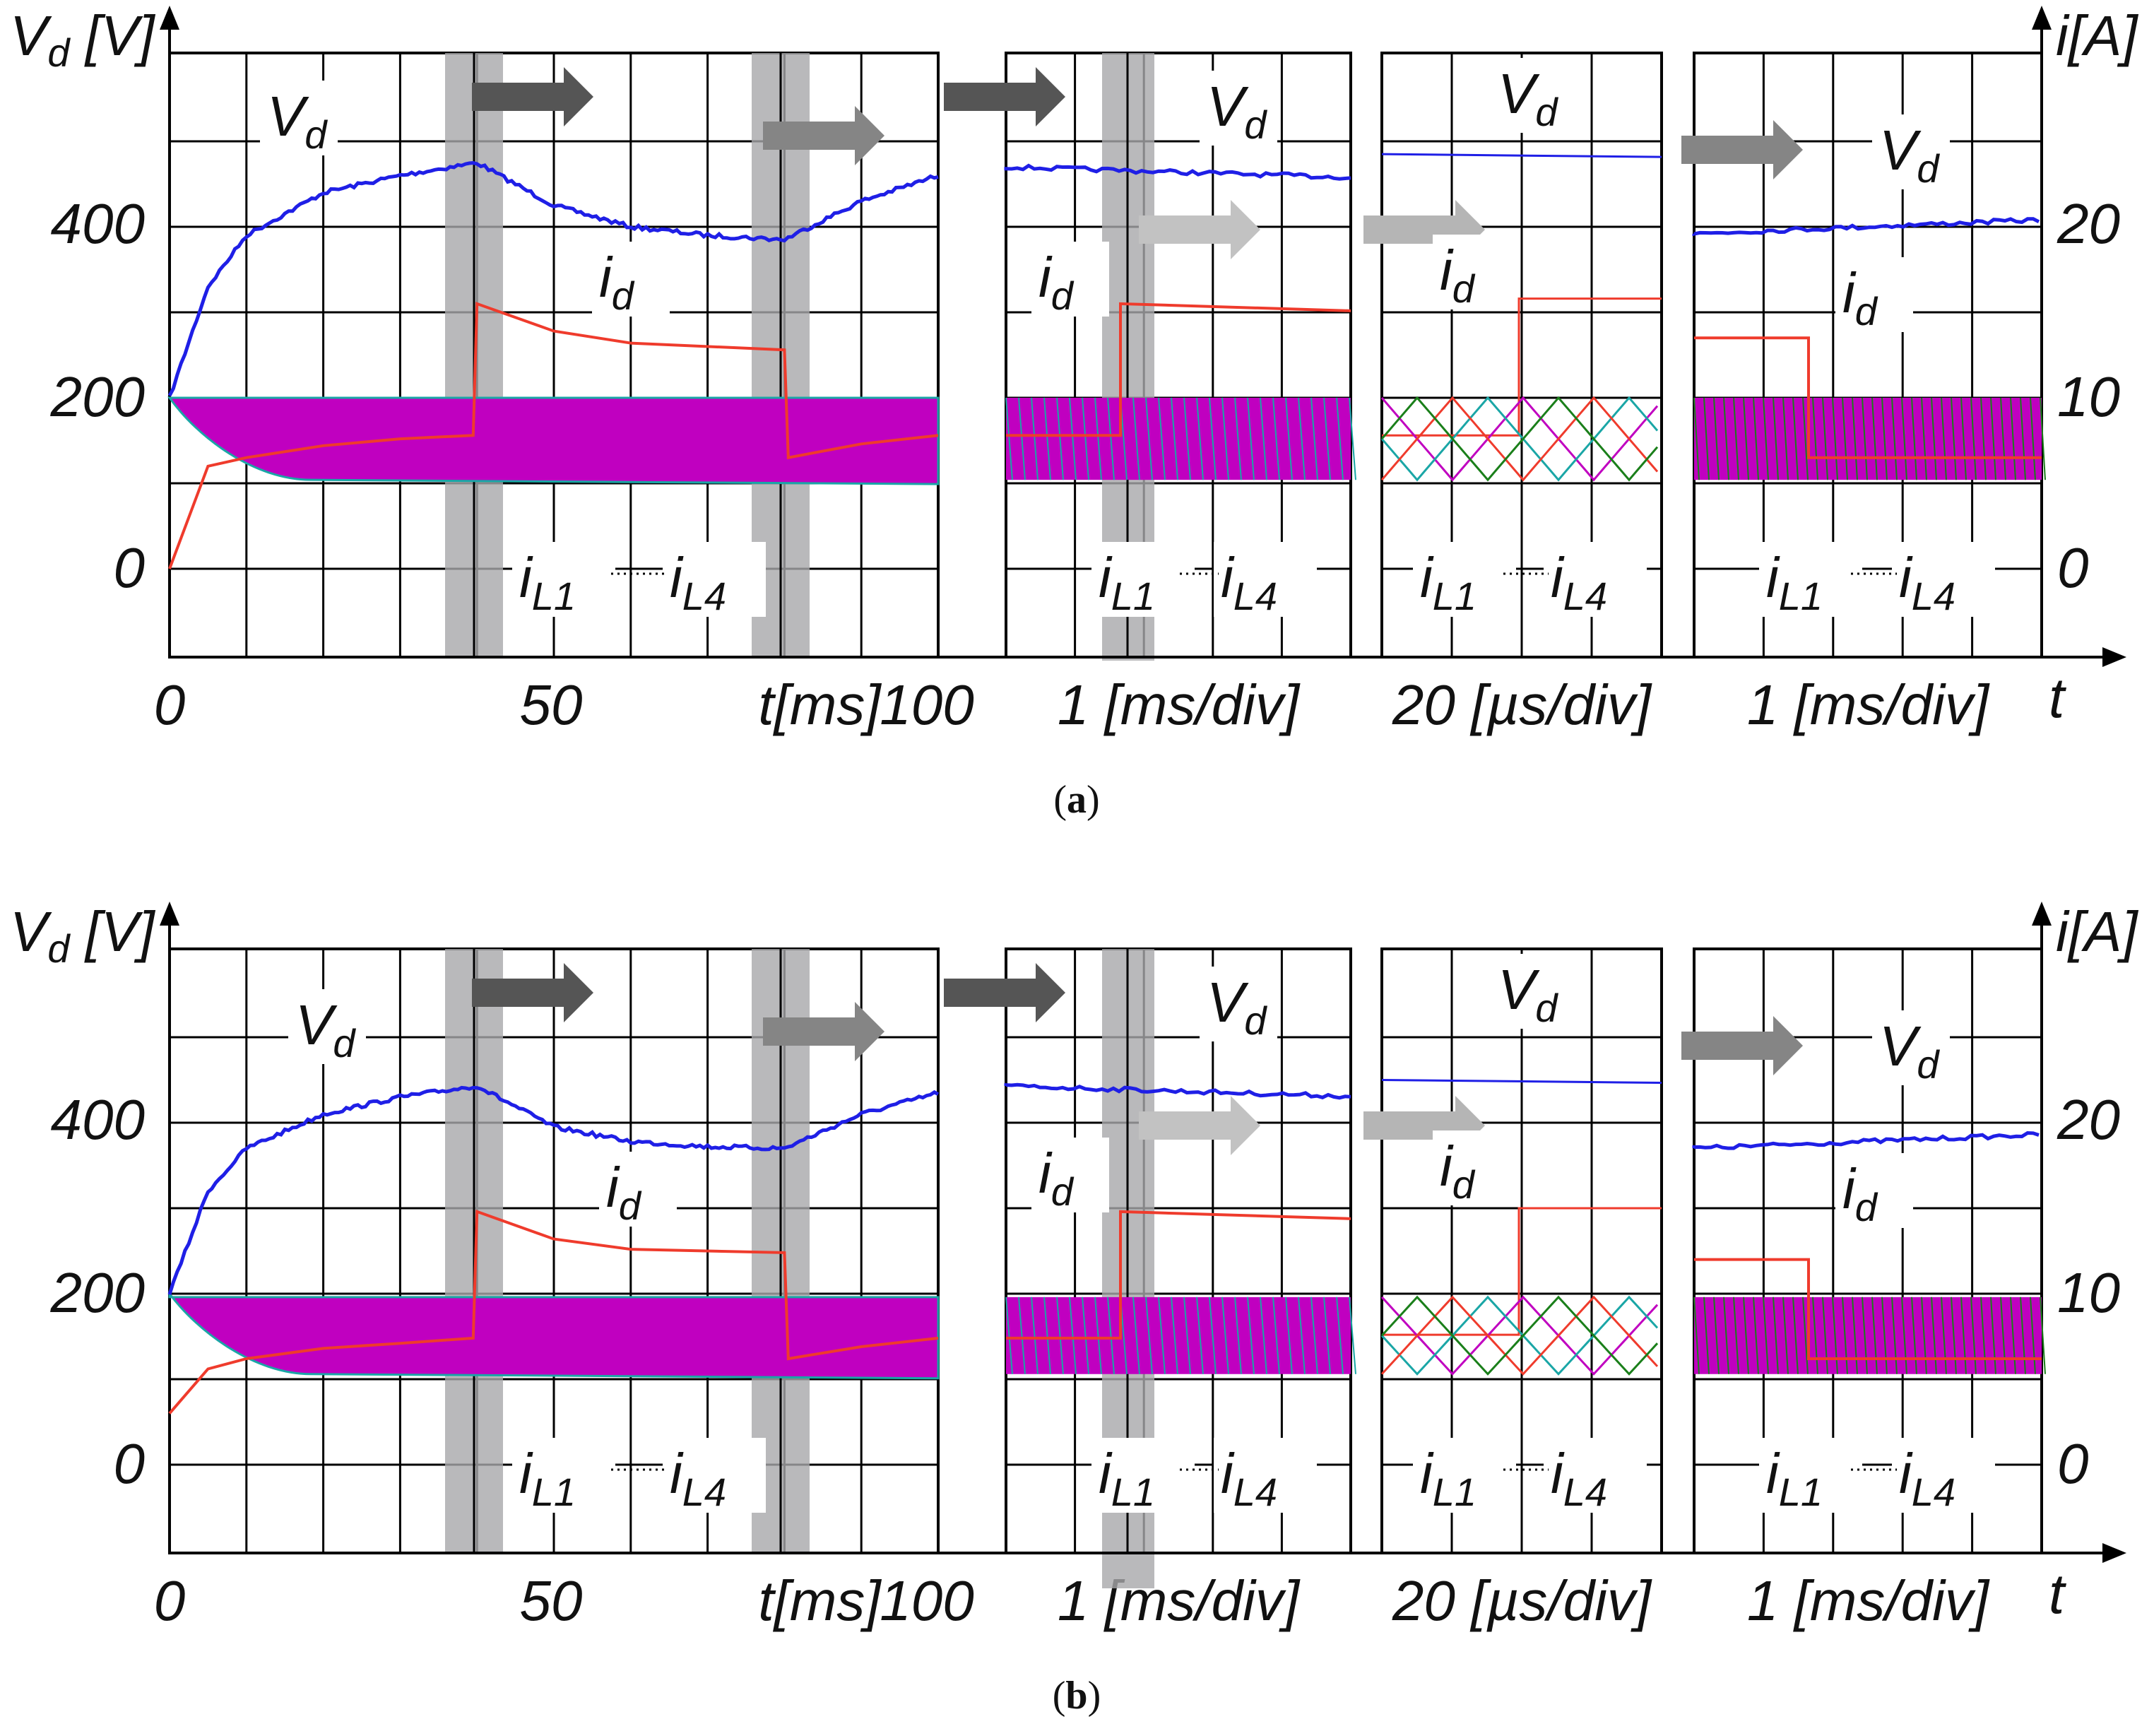 This screenshot has height=1736, width=2154. Describe the element at coordinates (130, 567) in the screenshot. I see `y-tick-left: 0` at that location.